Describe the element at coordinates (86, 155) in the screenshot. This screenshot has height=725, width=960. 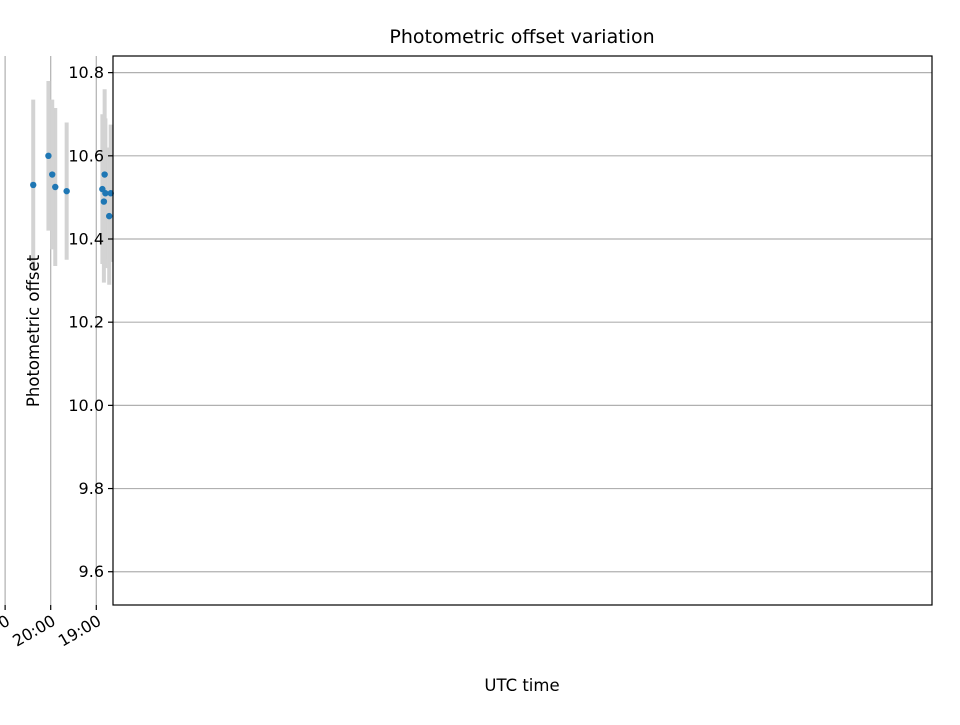
I see `y-tick-label: 10.6` at that location.